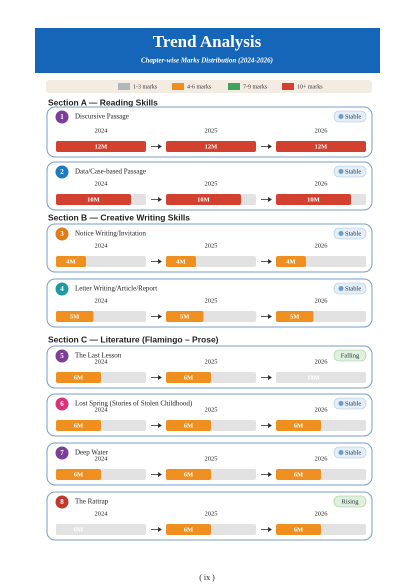 The height and width of the screenshot is (585, 416). What do you see at coordinates (119, 217) in the screenshot?
I see `section-heading: Section B — Creative Writing Skills` at bounding box center [119, 217].